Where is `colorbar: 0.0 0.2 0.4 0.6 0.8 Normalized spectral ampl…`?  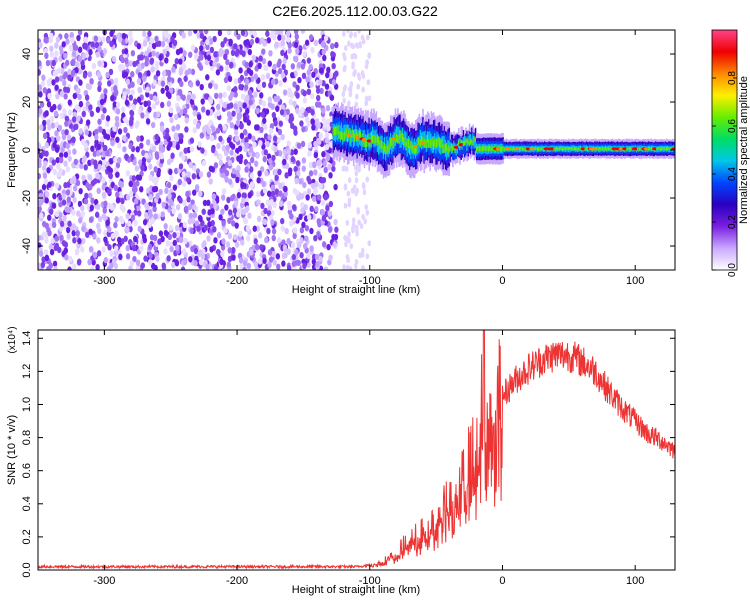
colorbar: 0.0 0.2 0.4 0.6 0.8 Normalized spectral ampl… is located at coordinates (730, 153).